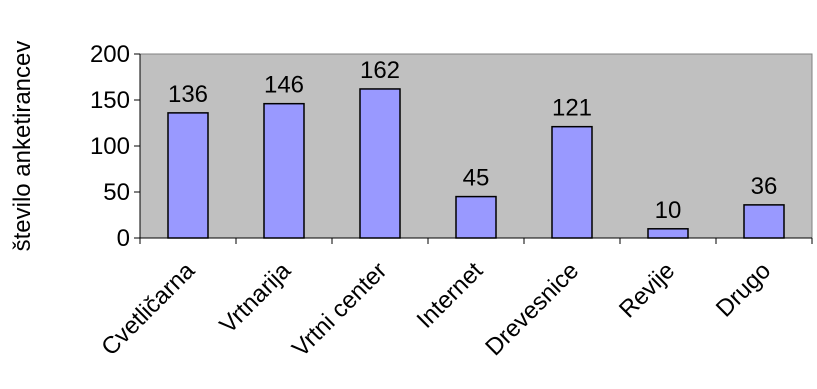 This screenshot has height=389, width=817. Describe the element at coordinates (380, 70) in the screenshot. I see `data-label: 162` at that location.